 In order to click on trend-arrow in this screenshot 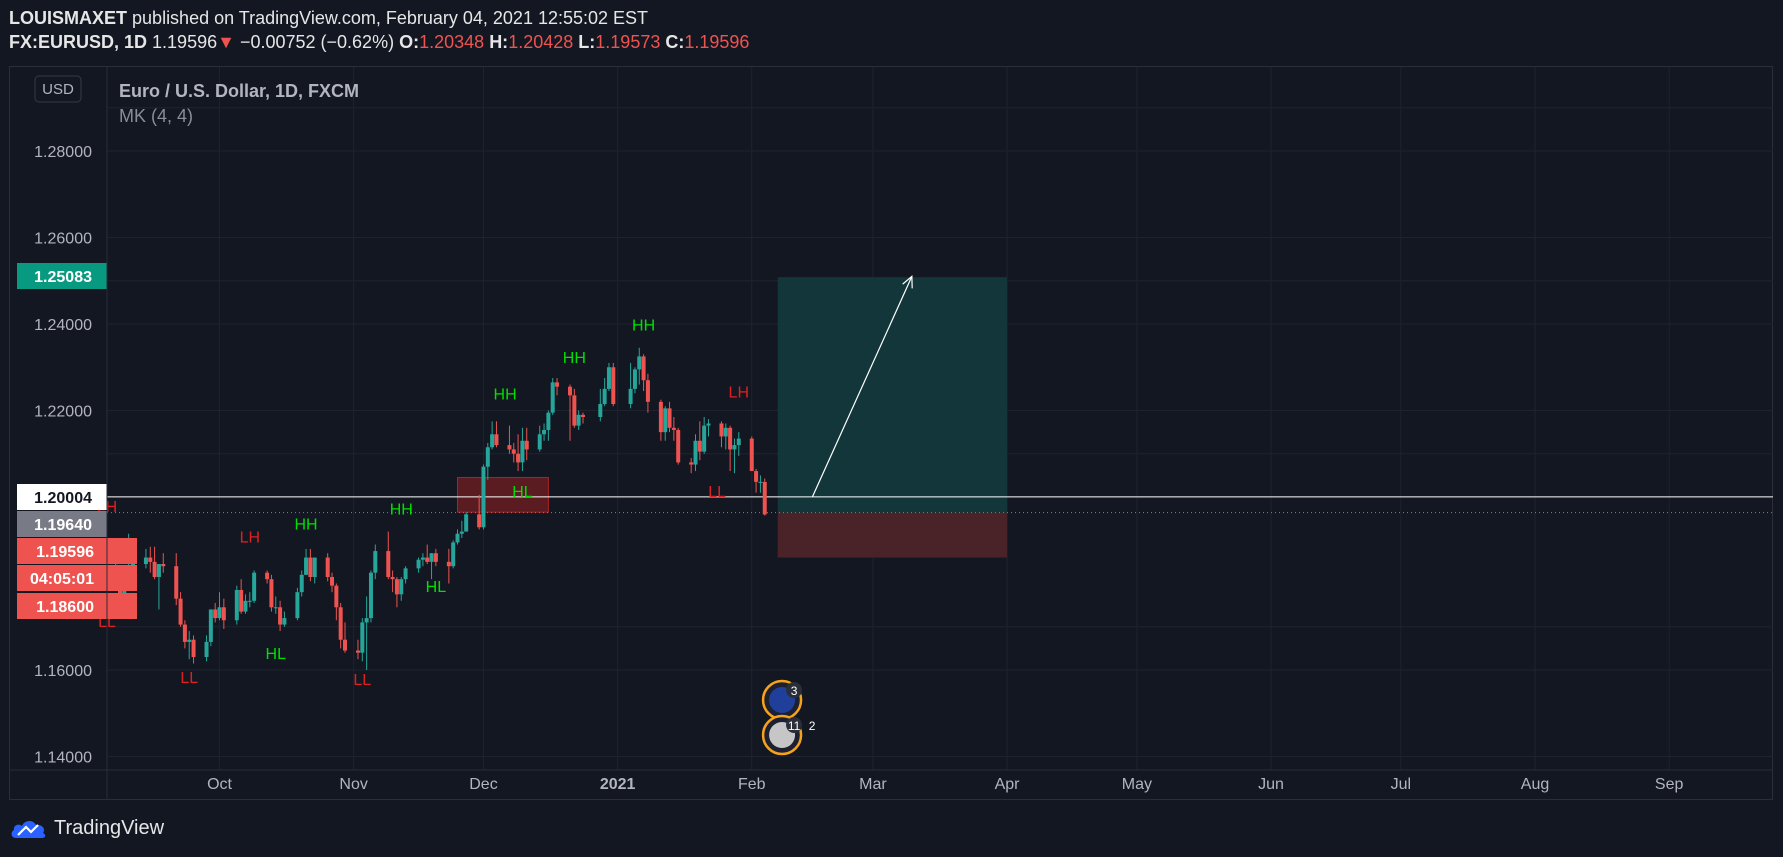, I will do `click(862, 387)`.